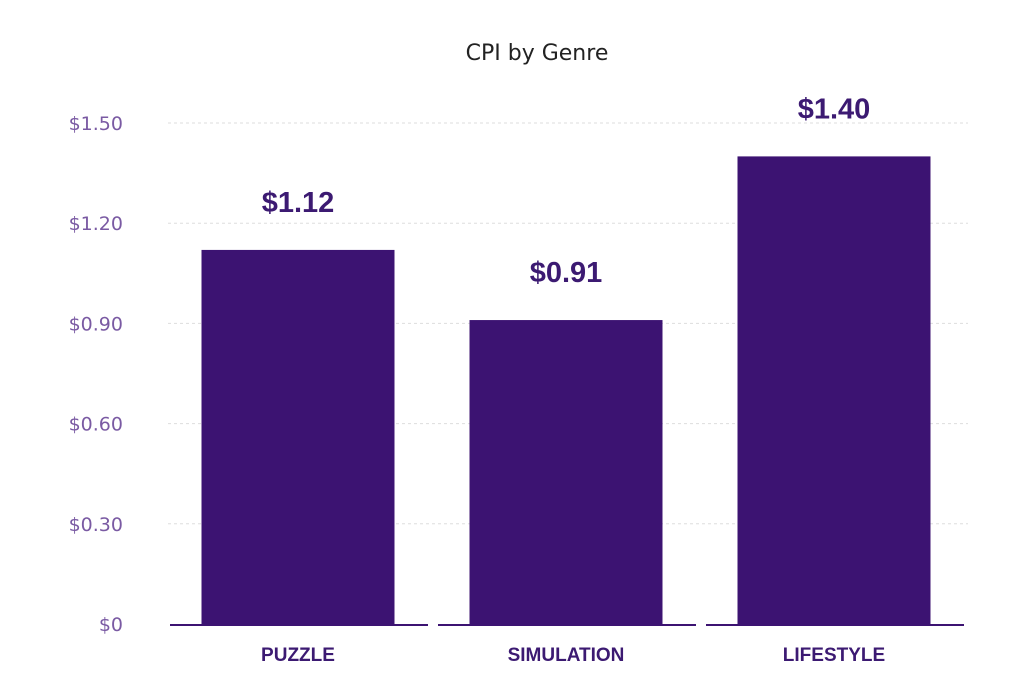 This screenshot has height=695, width=1024. Describe the element at coordinates (298, 203) in the screenshot. I see `data-label: $1.12` at that location.